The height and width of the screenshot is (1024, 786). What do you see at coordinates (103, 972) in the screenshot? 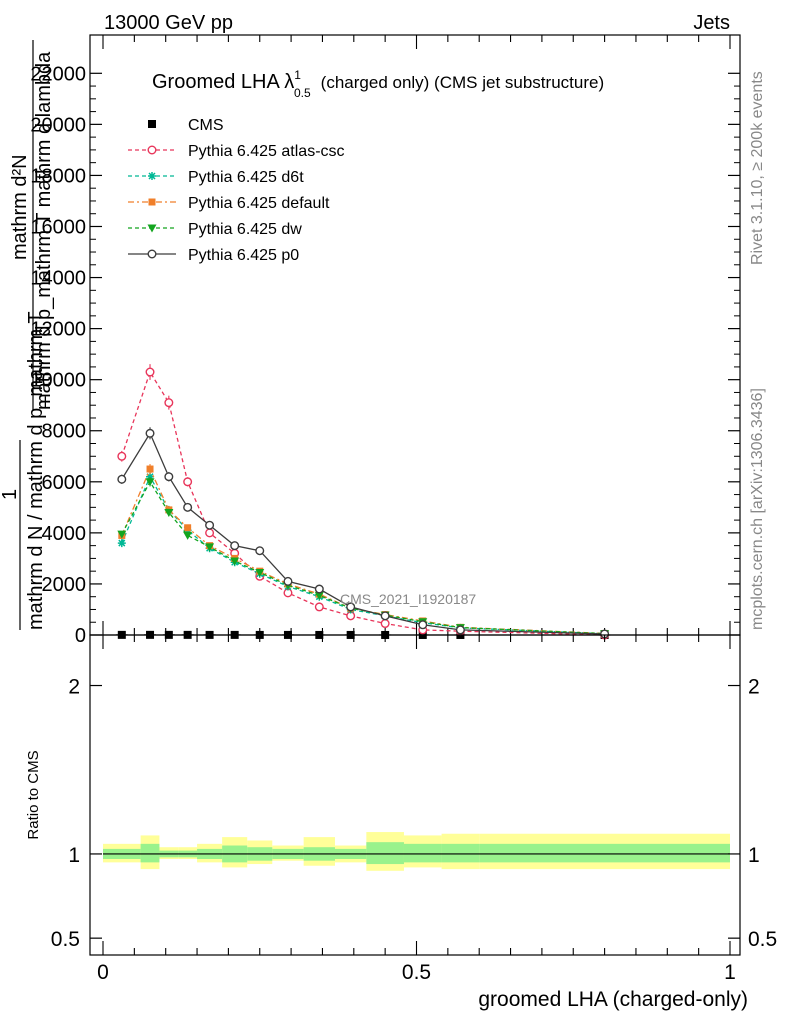
I see `x-tick-label: 0` at bounding box center [103, 972].